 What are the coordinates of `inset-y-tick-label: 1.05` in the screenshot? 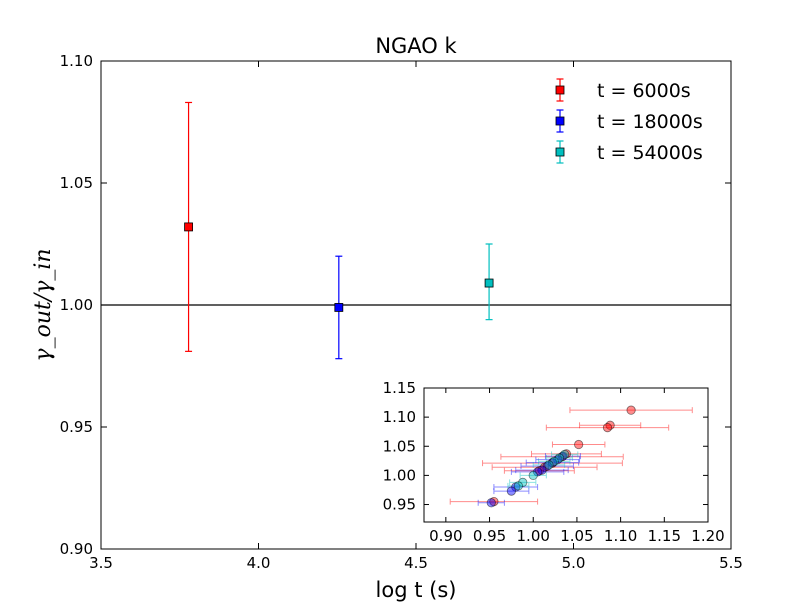 It's located at (399, 446).